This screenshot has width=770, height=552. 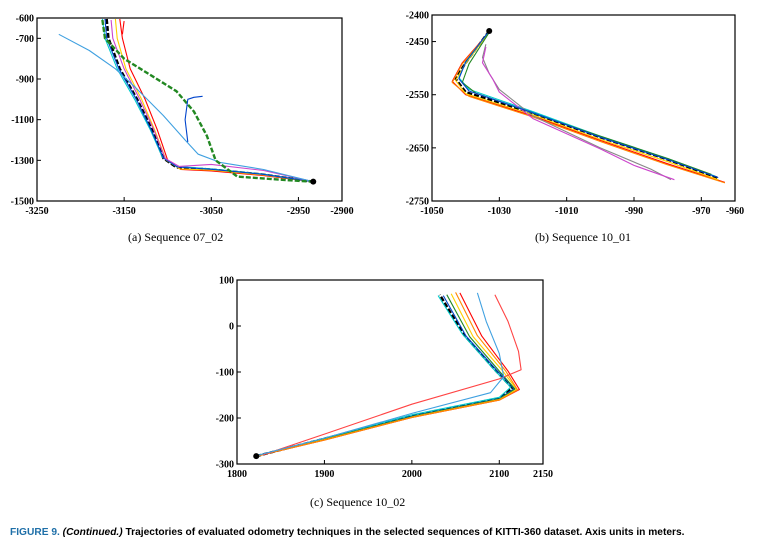 I want to click on chart-c-ytick-label-1: 0, so click(x=231, y=327).